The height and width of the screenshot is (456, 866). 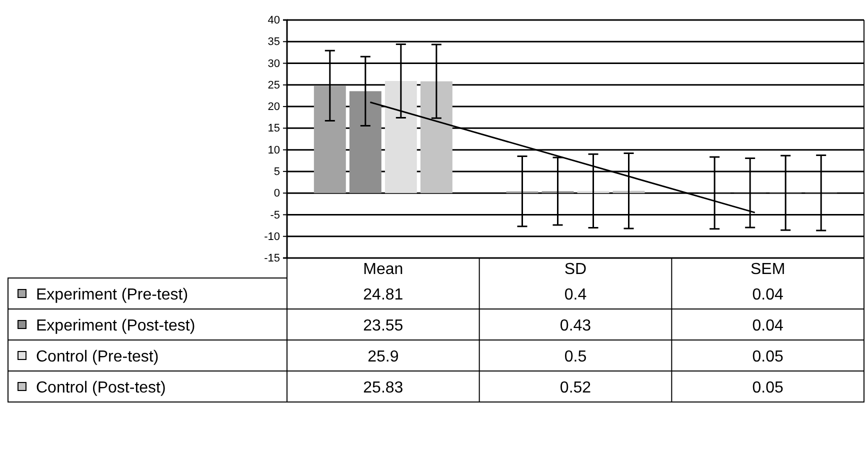 I want to click on y-tick-label: -5, so click(x=275, y=215).